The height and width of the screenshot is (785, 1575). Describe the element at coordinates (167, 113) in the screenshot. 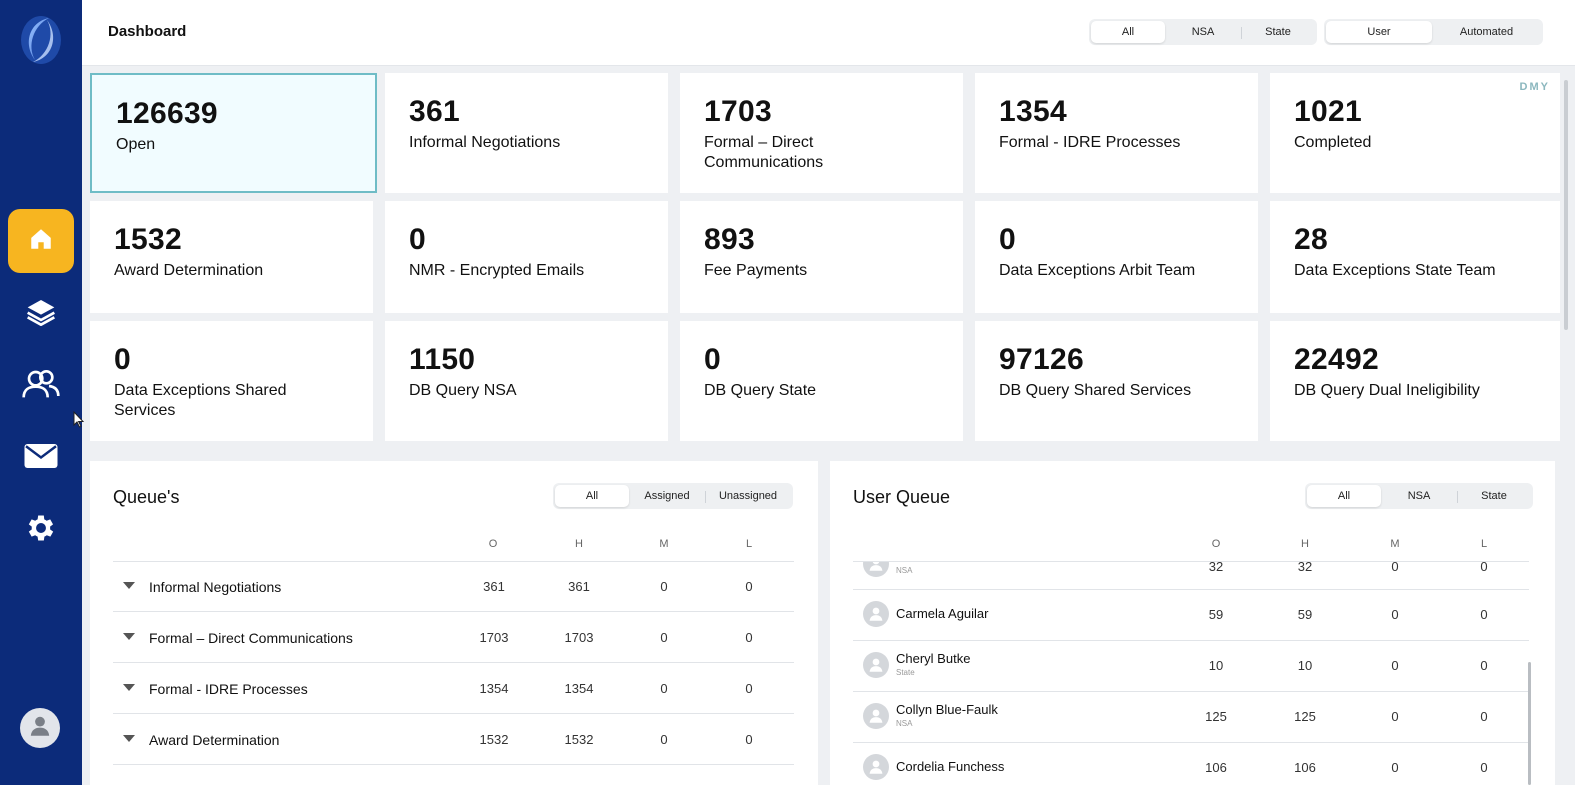

I see `stat-value: 126639` at that location.